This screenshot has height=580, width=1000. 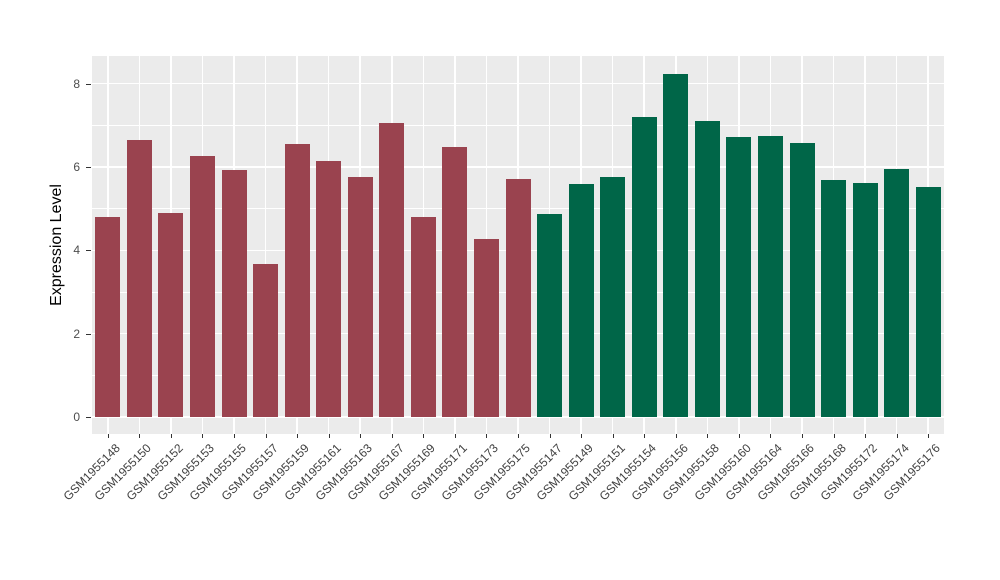 I want to click on bar-GSM1955157, so click(x=266, y=340).